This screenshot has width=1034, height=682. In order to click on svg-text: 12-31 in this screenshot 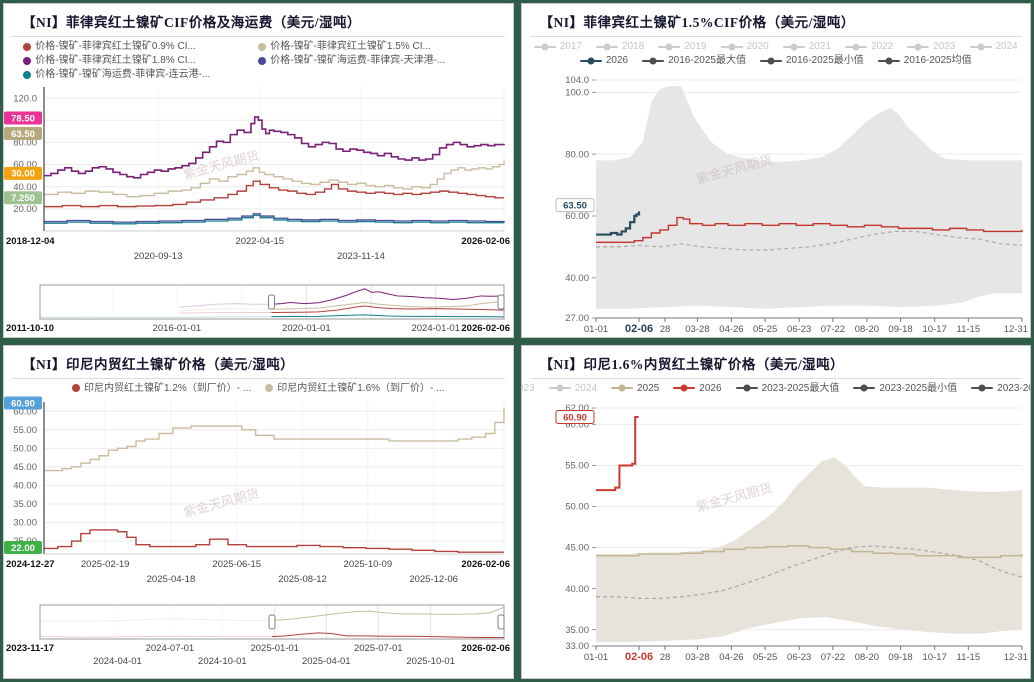, I will do `click(1015, 329)`.